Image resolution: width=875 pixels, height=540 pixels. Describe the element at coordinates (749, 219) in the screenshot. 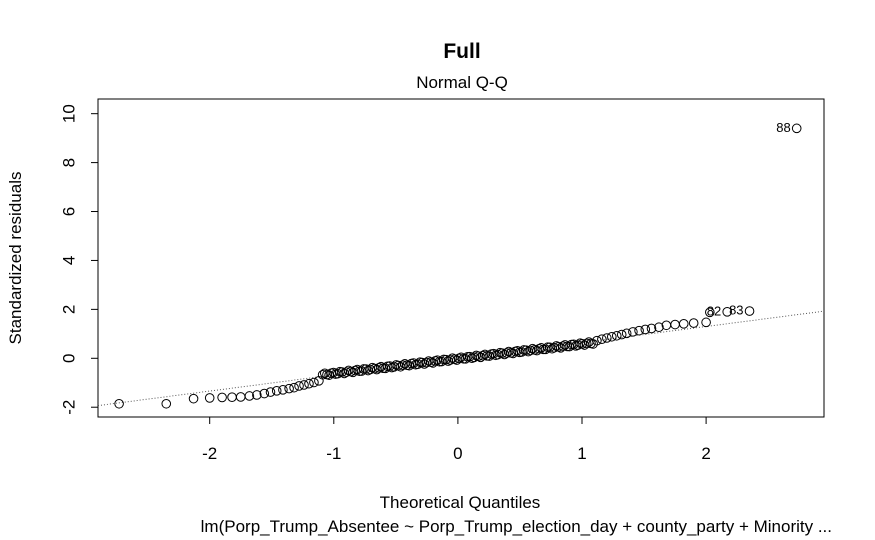

I see `point-labels-group: 88 83 82` at that location.